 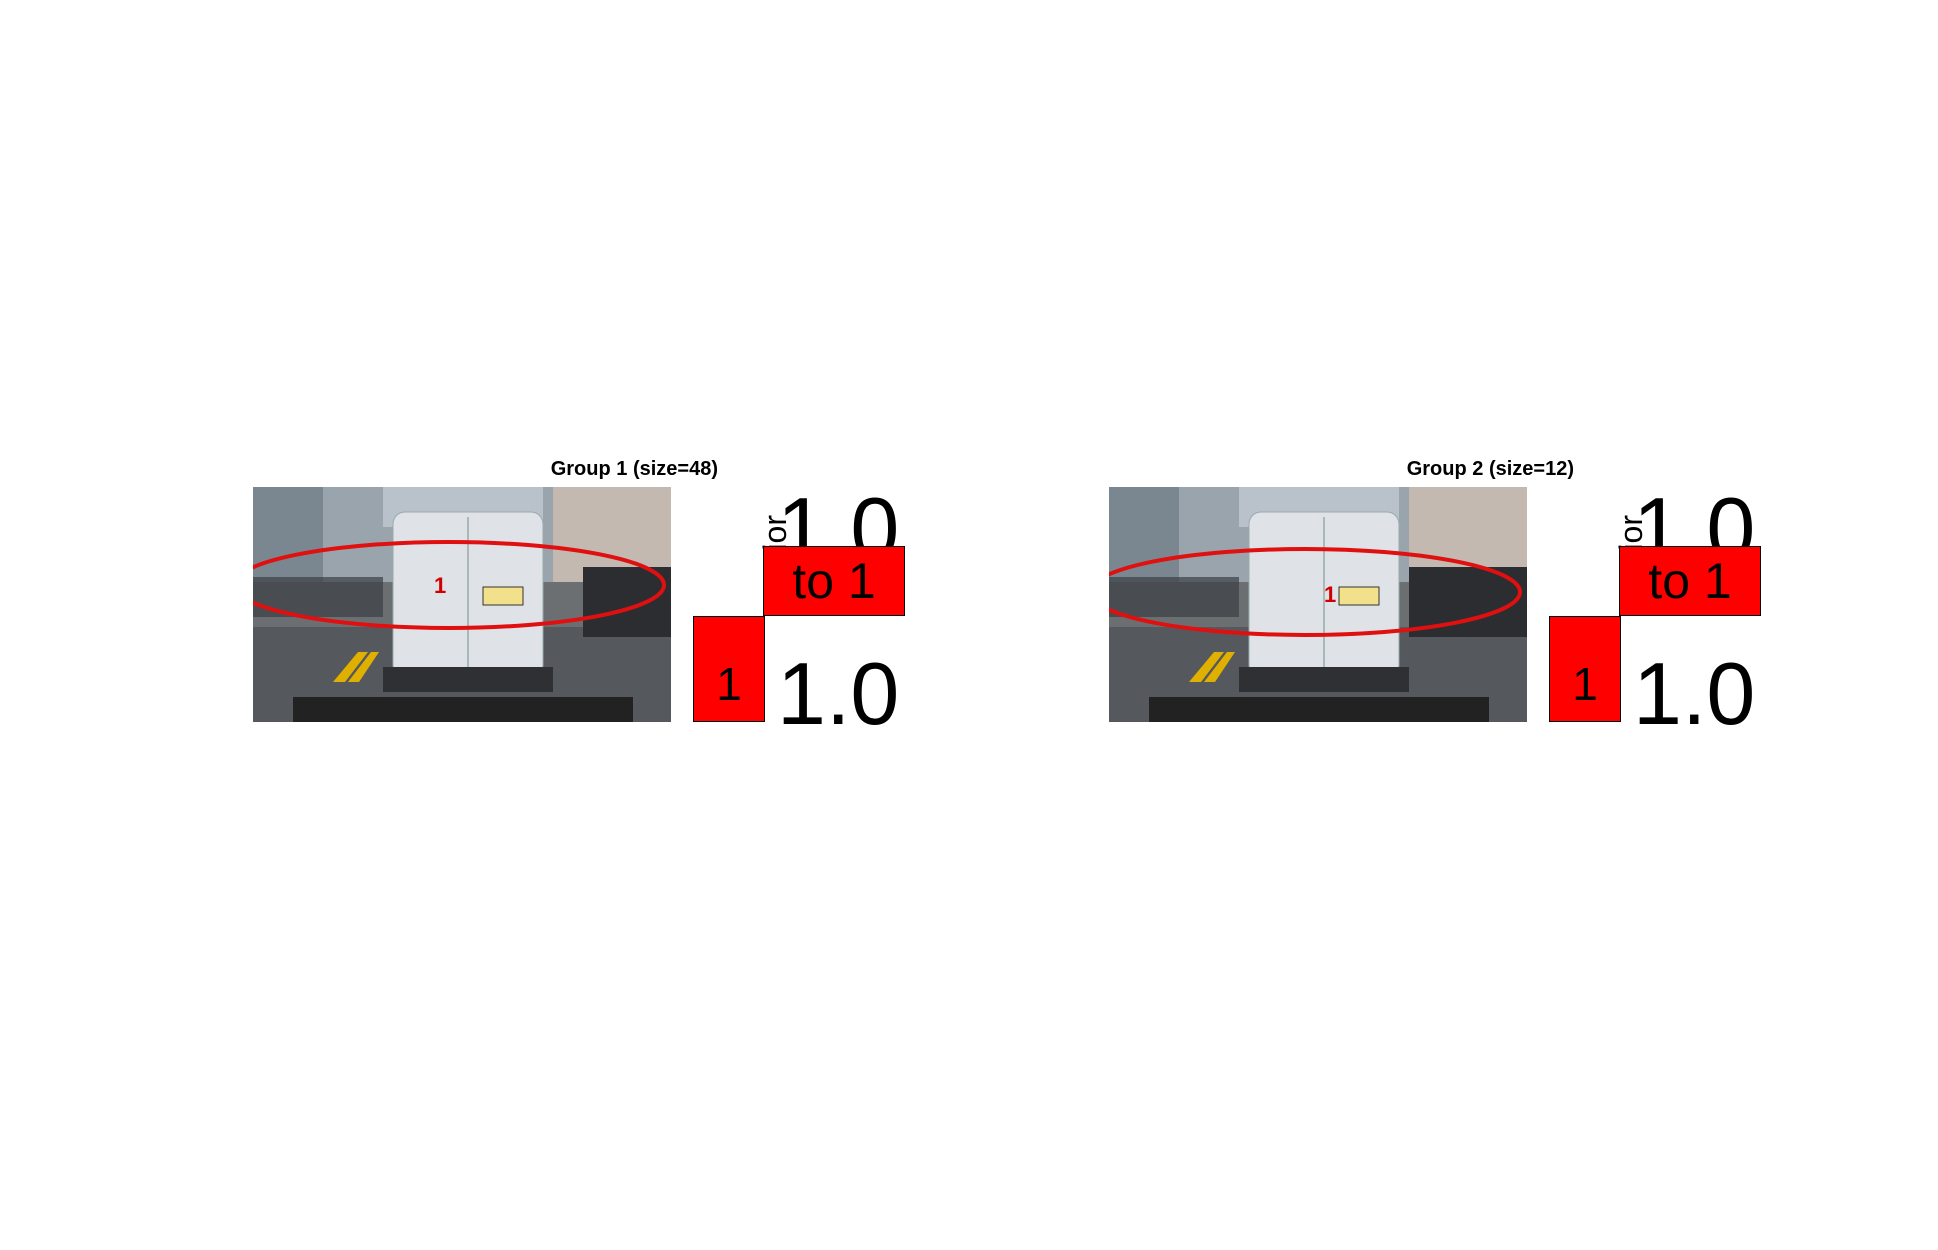 I want to click on panel-title: Group 1 (size=48), so click(x=634, y=469).